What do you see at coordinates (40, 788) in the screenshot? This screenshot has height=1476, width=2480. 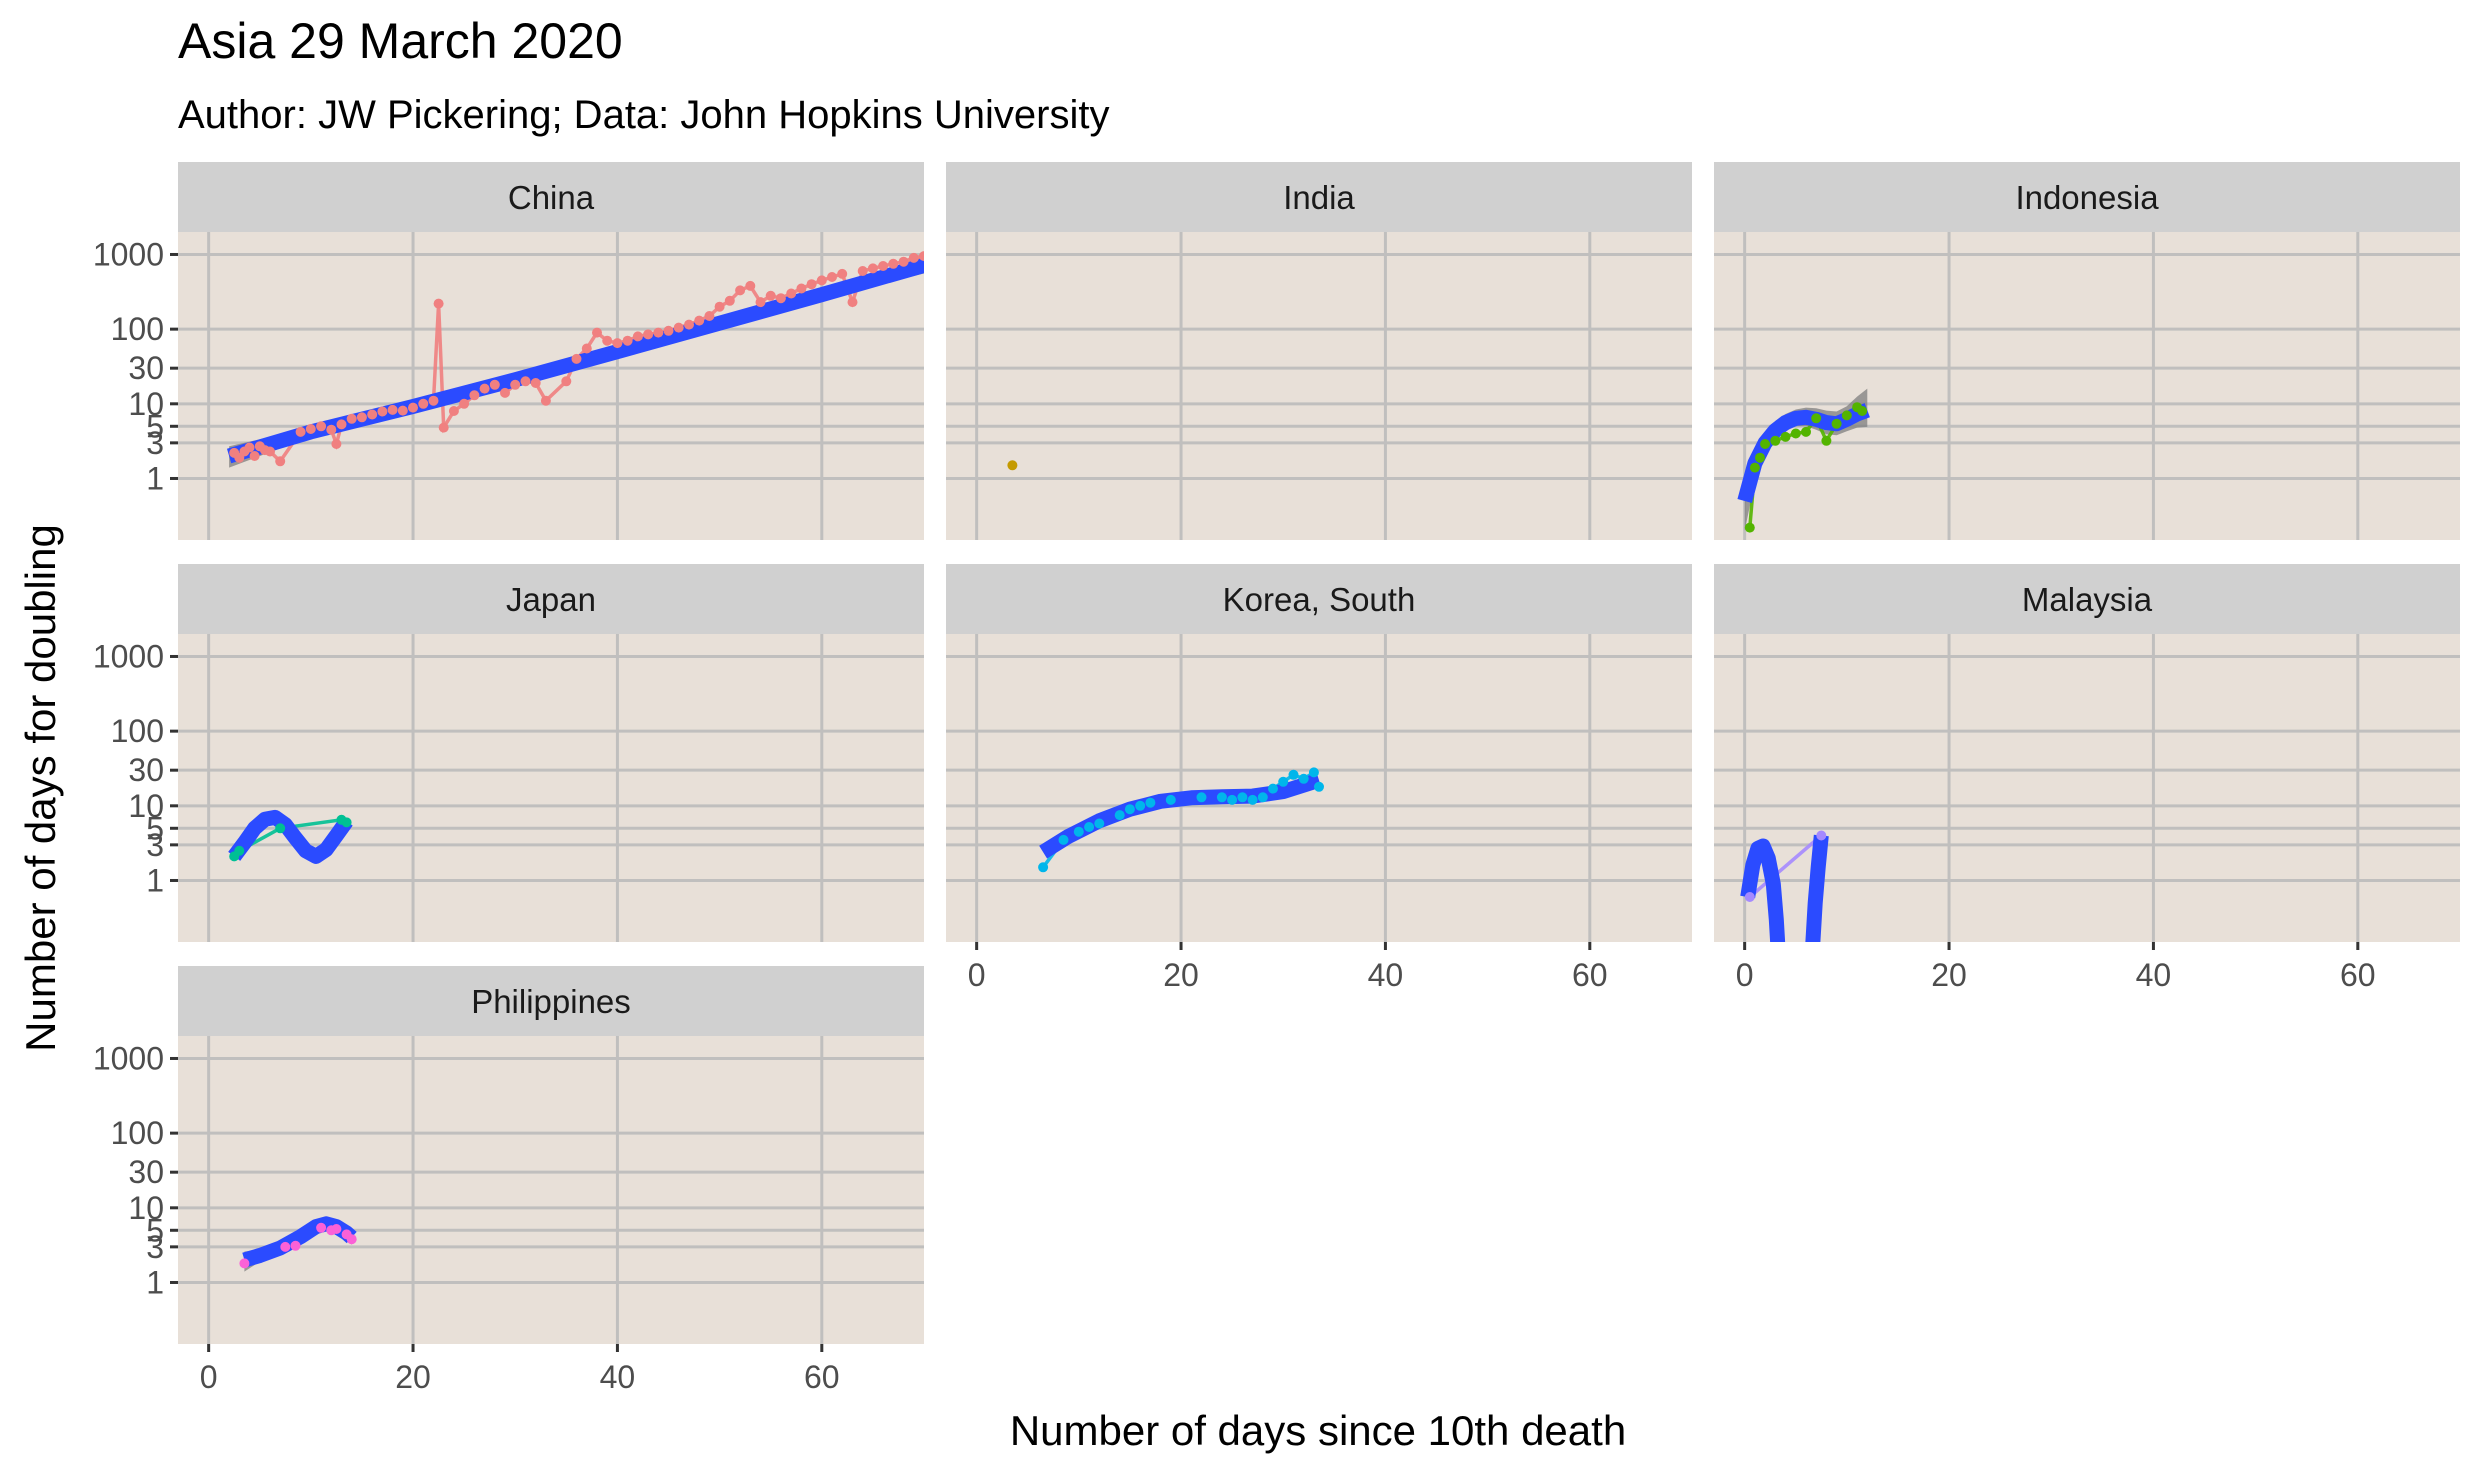 I see `y-axis-title: Number of days for doubling` at bounding box center [40, 788].